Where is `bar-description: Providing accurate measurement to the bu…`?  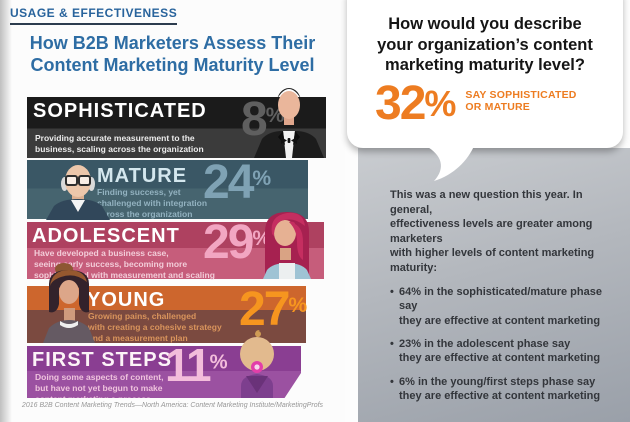
bar-description: Providing accurate measurement to the bu… is located at coordinates (119, 144).